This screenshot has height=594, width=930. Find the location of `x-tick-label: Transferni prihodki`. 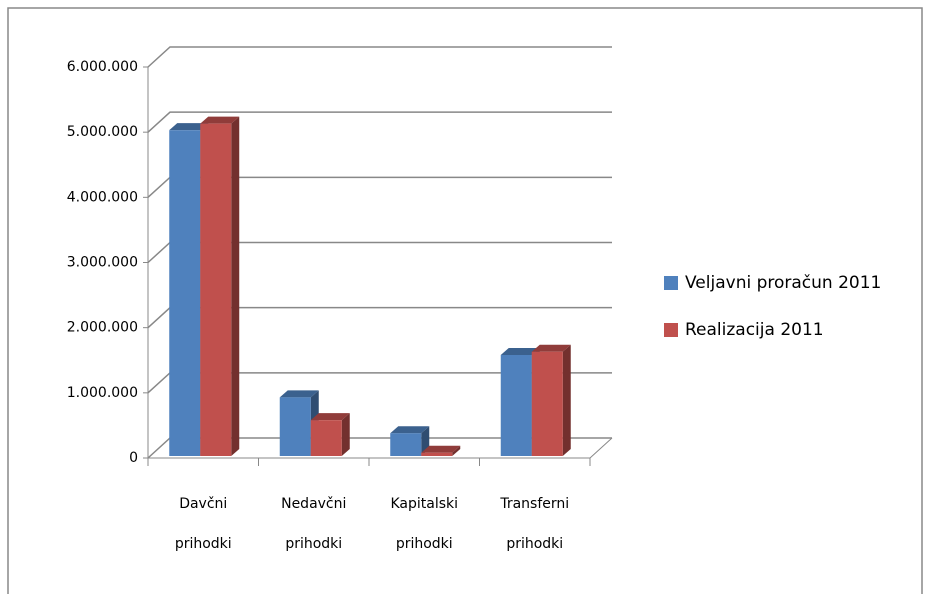

x-tick-label: Transferni prihodki is located at coordinates (535, 524).